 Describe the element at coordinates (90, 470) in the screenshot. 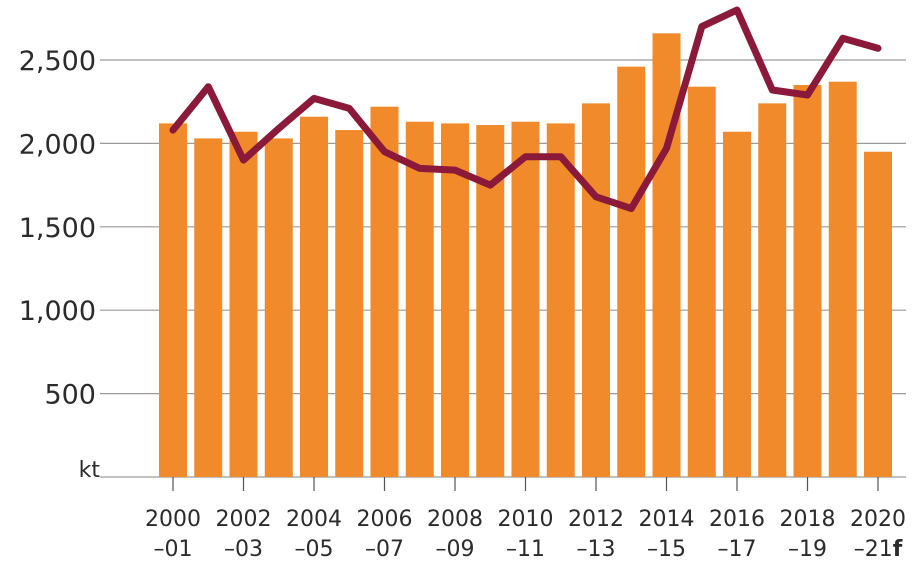

I see `y-unit-label: kt` at that location.